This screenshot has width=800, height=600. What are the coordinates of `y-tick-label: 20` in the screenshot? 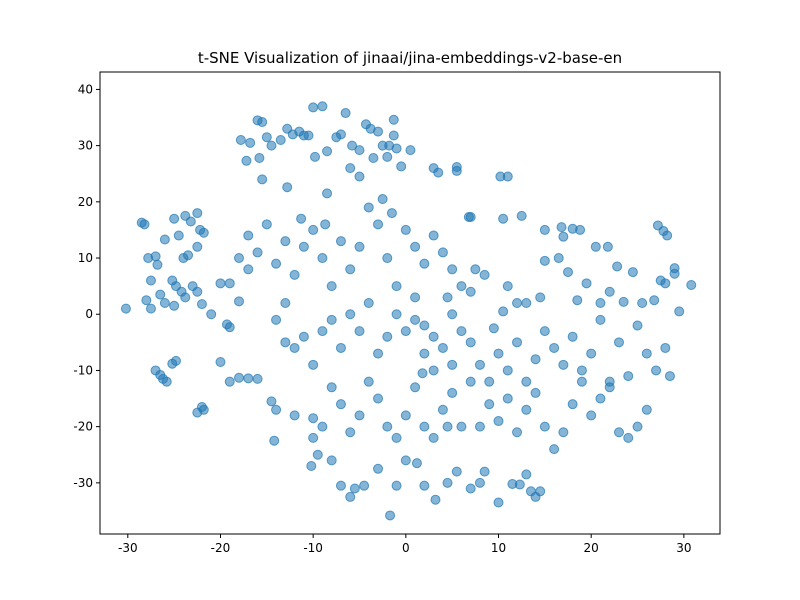 It's located at (85, 202).